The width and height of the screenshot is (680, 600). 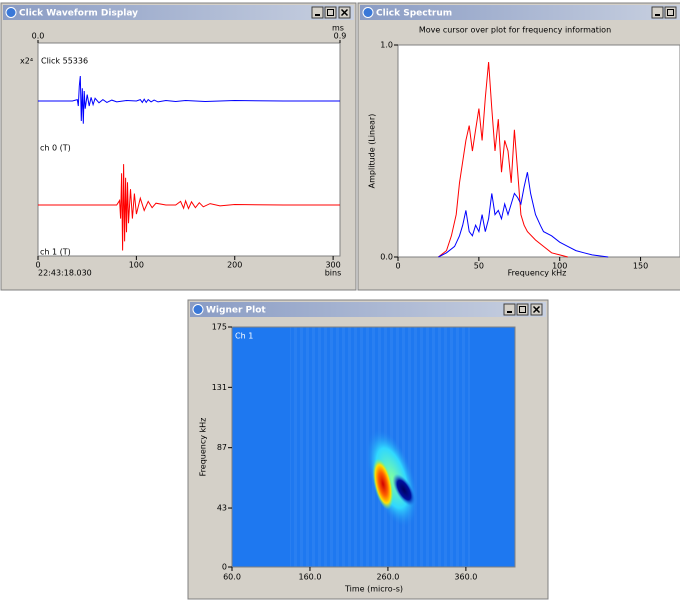 I want to click on y-tick-label: 131, so click(x=219, y=387).